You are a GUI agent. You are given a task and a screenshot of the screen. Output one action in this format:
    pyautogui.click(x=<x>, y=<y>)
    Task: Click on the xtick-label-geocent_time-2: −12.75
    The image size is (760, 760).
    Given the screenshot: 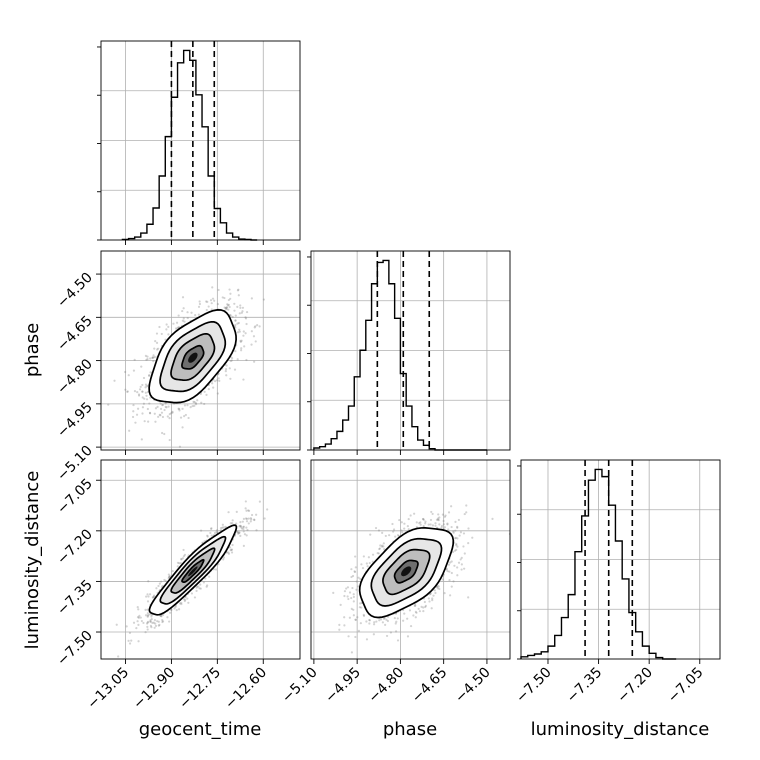 What is the action you would take?
    pyautogui.click(x=200, y=689)
    